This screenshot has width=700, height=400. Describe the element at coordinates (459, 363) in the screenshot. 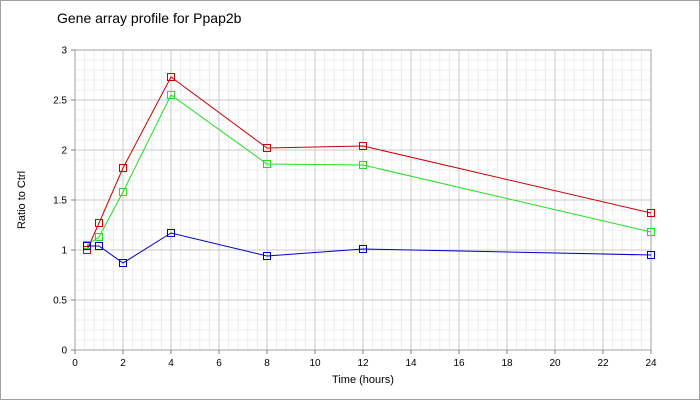

I see `x-tick-label: 16` at that location.